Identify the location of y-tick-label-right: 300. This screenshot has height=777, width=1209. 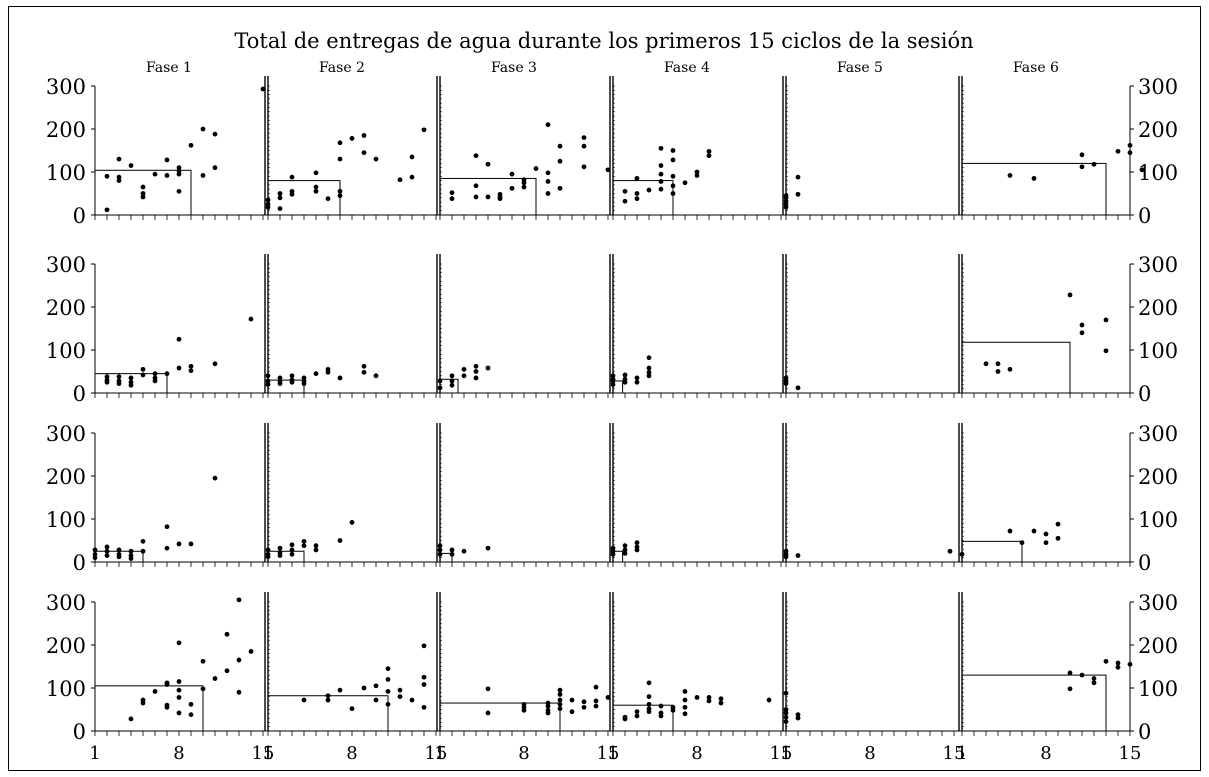
(1158, 603).